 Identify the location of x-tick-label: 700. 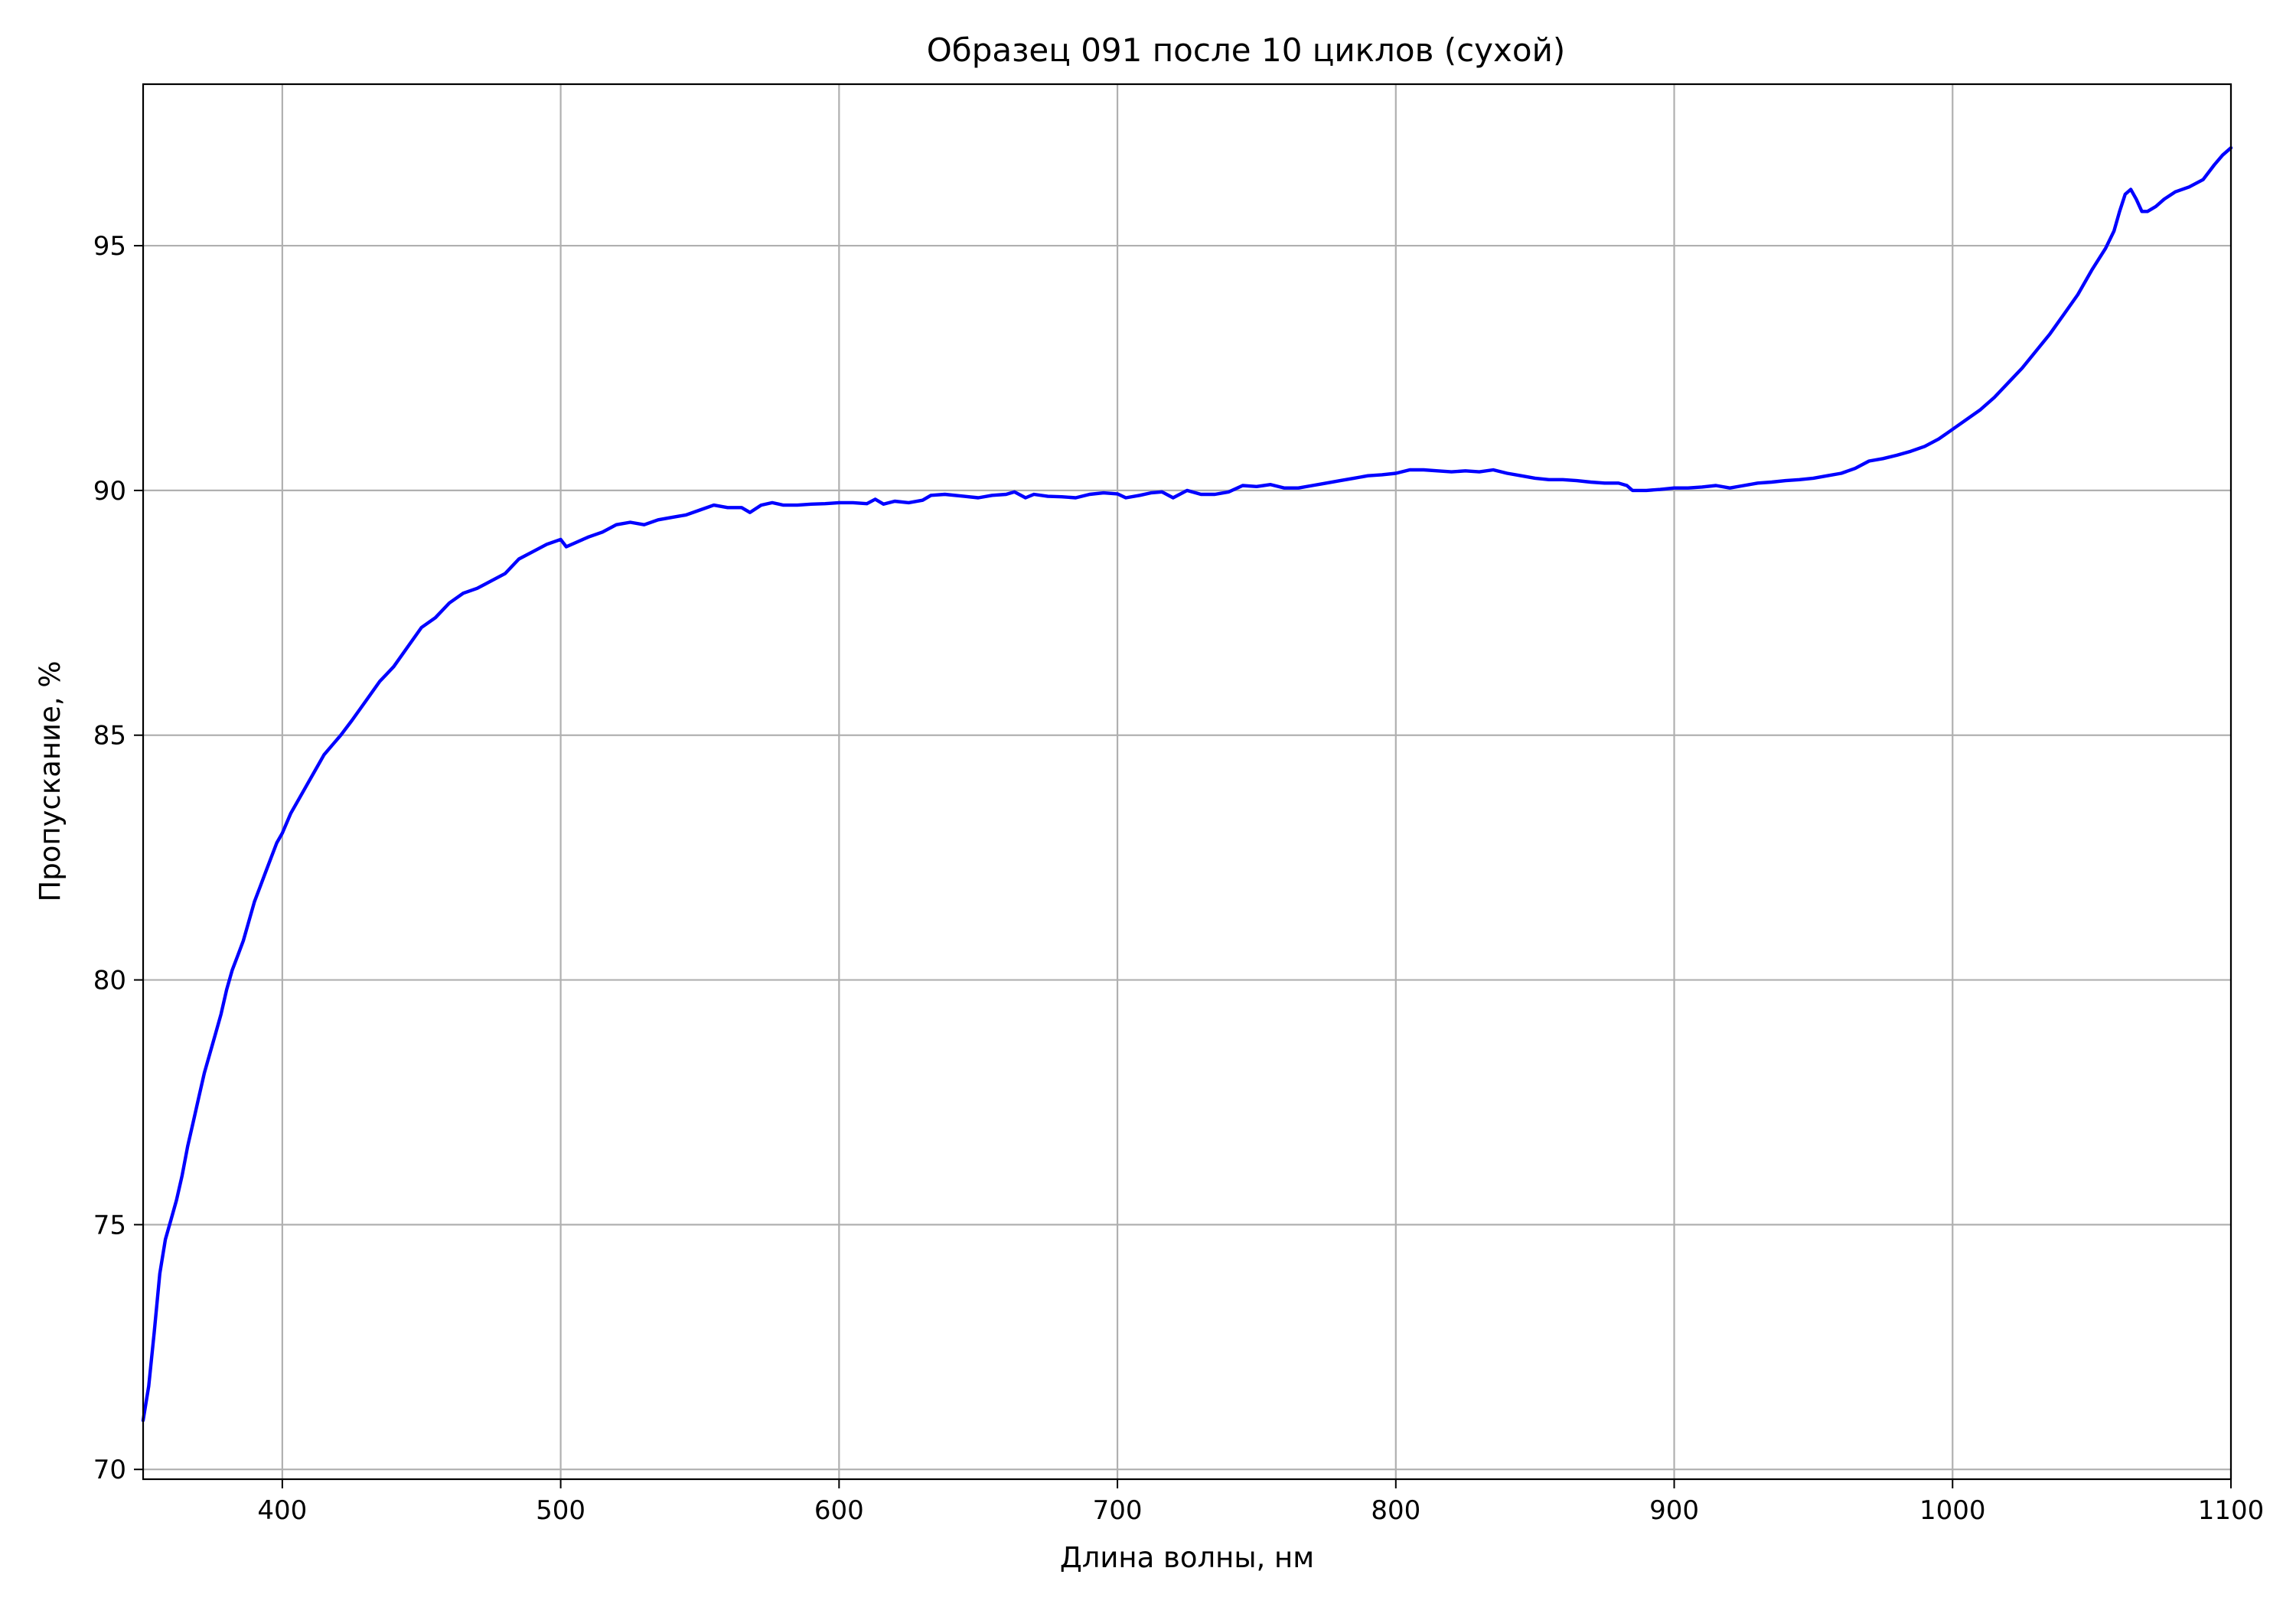
(1118, 1510).